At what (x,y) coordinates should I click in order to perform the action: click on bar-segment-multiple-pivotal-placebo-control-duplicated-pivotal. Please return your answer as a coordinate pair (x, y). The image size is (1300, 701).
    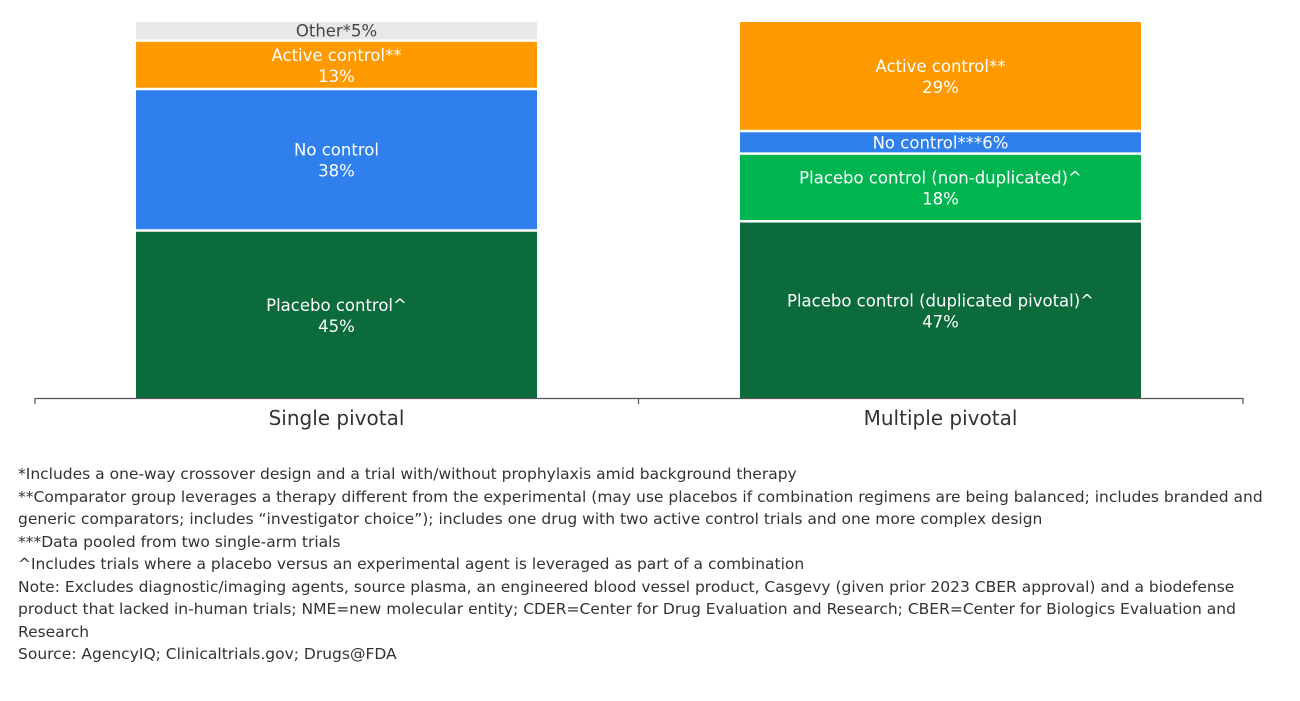
    Looking at the image, I should click on (940, 310).